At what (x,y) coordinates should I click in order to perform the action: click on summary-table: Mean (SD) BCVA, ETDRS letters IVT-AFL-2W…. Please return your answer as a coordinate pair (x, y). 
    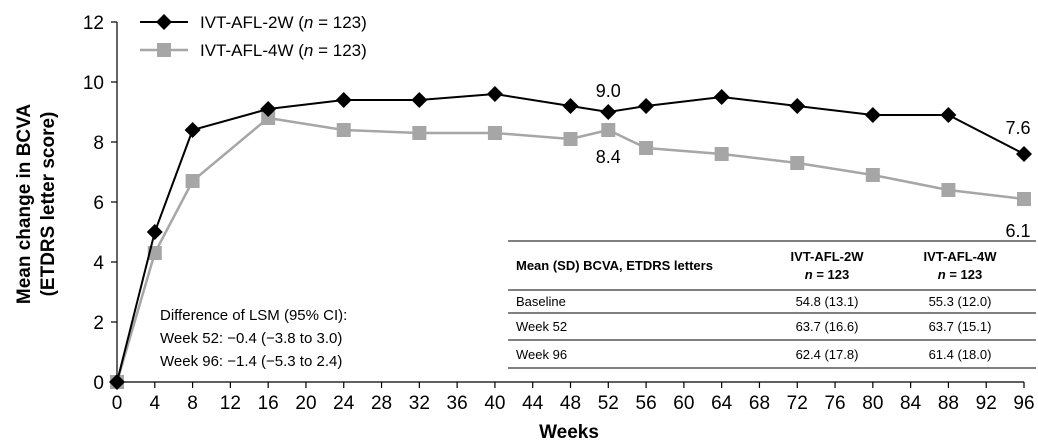
    Looking at the image, I should click on (772, 304).